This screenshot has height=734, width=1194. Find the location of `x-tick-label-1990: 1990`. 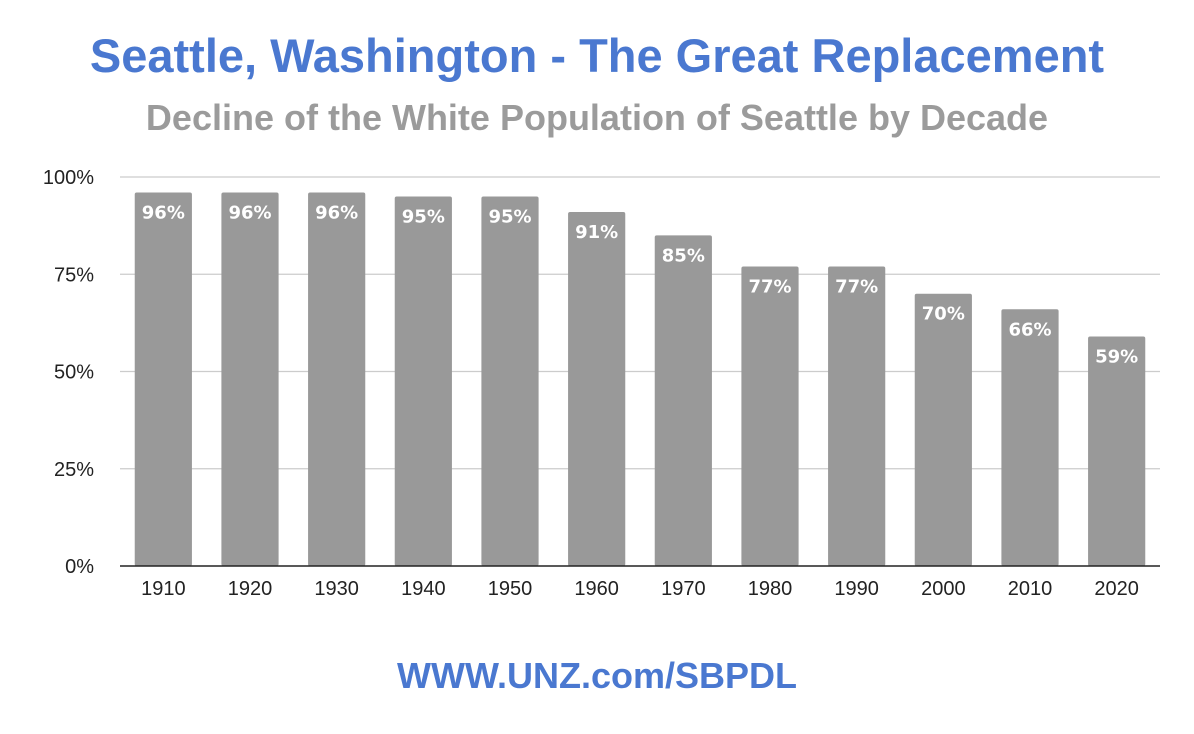

x-tick-label-1990: 1990 is located at coordinates (856, 589).